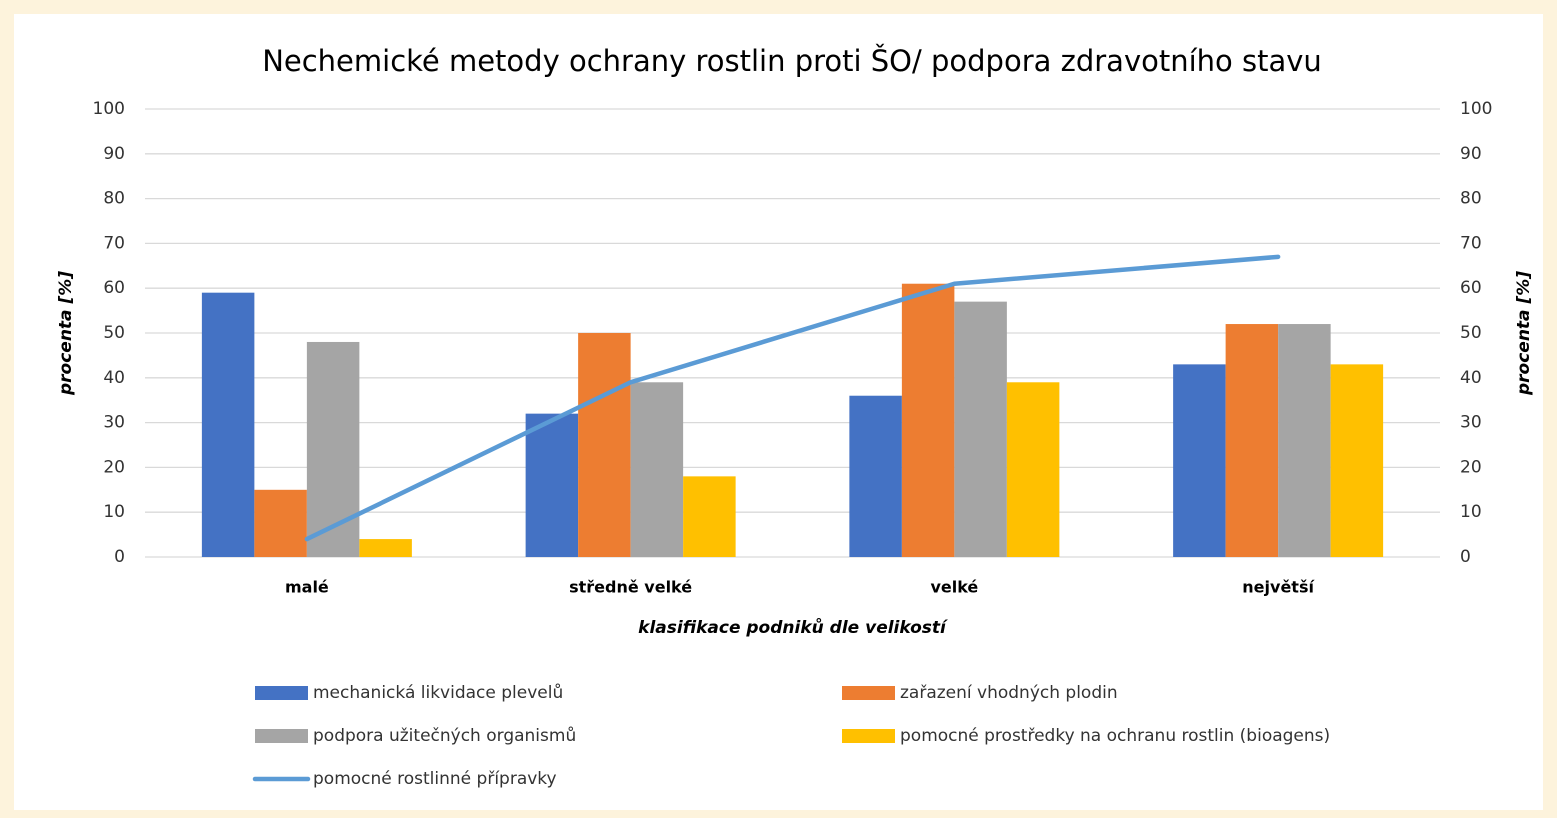  Describe the element at coordinates (1471, 243) in the screenshot. I see `y2-tick-label: 70` at that location.